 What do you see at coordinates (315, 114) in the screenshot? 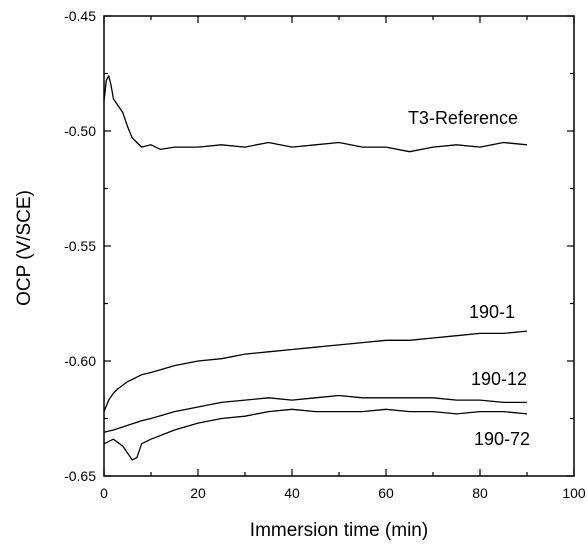
I see `series-line-t3-reference` at bounding box center [315, 114].